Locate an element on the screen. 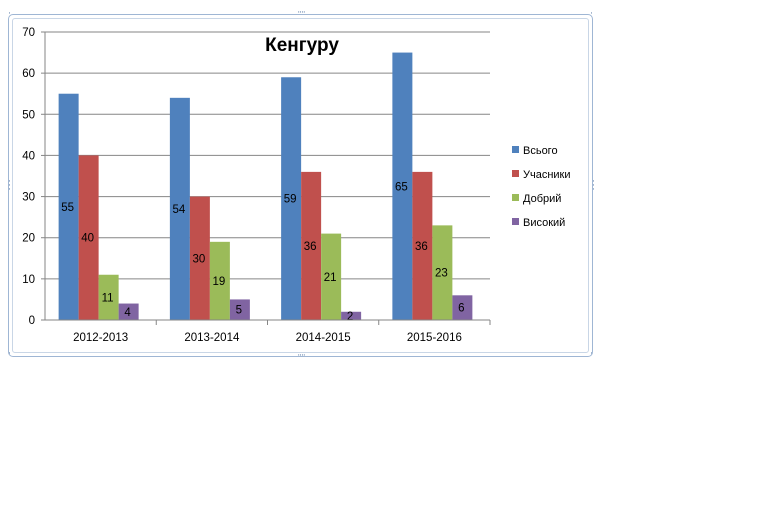  data-label: 4 is located at coordinates (127, 313).